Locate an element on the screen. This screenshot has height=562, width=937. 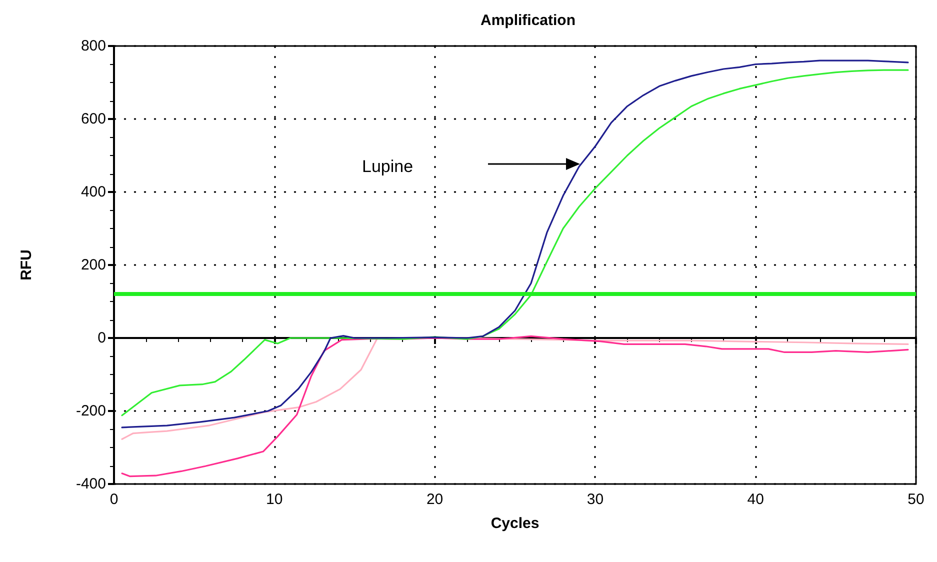
y-tick-label: 200 is located at coordinates (93, 265).